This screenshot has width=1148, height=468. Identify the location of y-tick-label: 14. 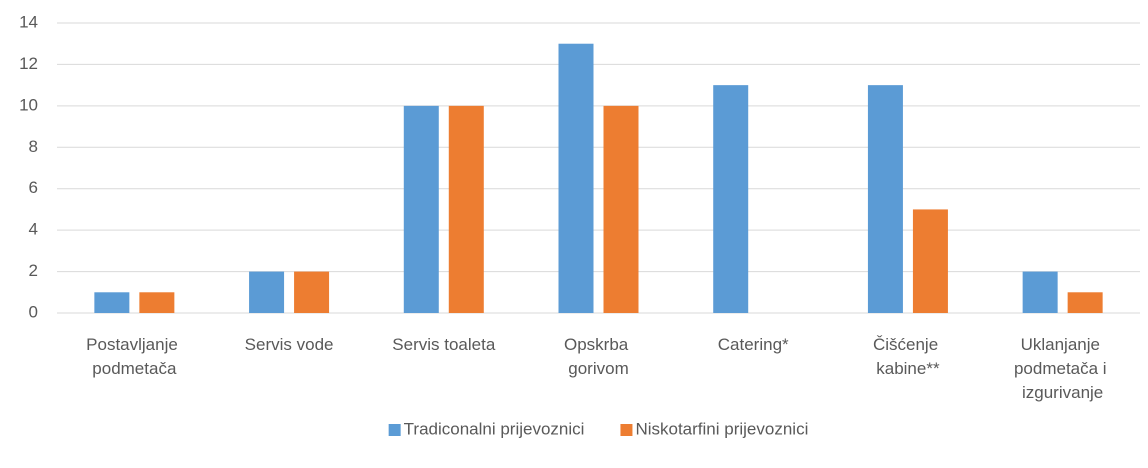
(28, 21).